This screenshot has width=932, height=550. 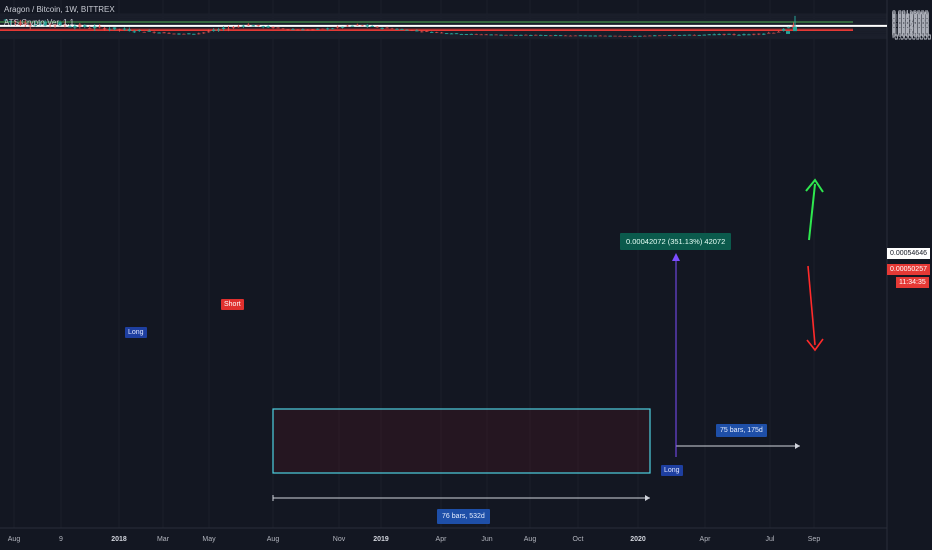 I want to click on bar-countdown-badge: 11:34:35, so click(x=912, y=282).